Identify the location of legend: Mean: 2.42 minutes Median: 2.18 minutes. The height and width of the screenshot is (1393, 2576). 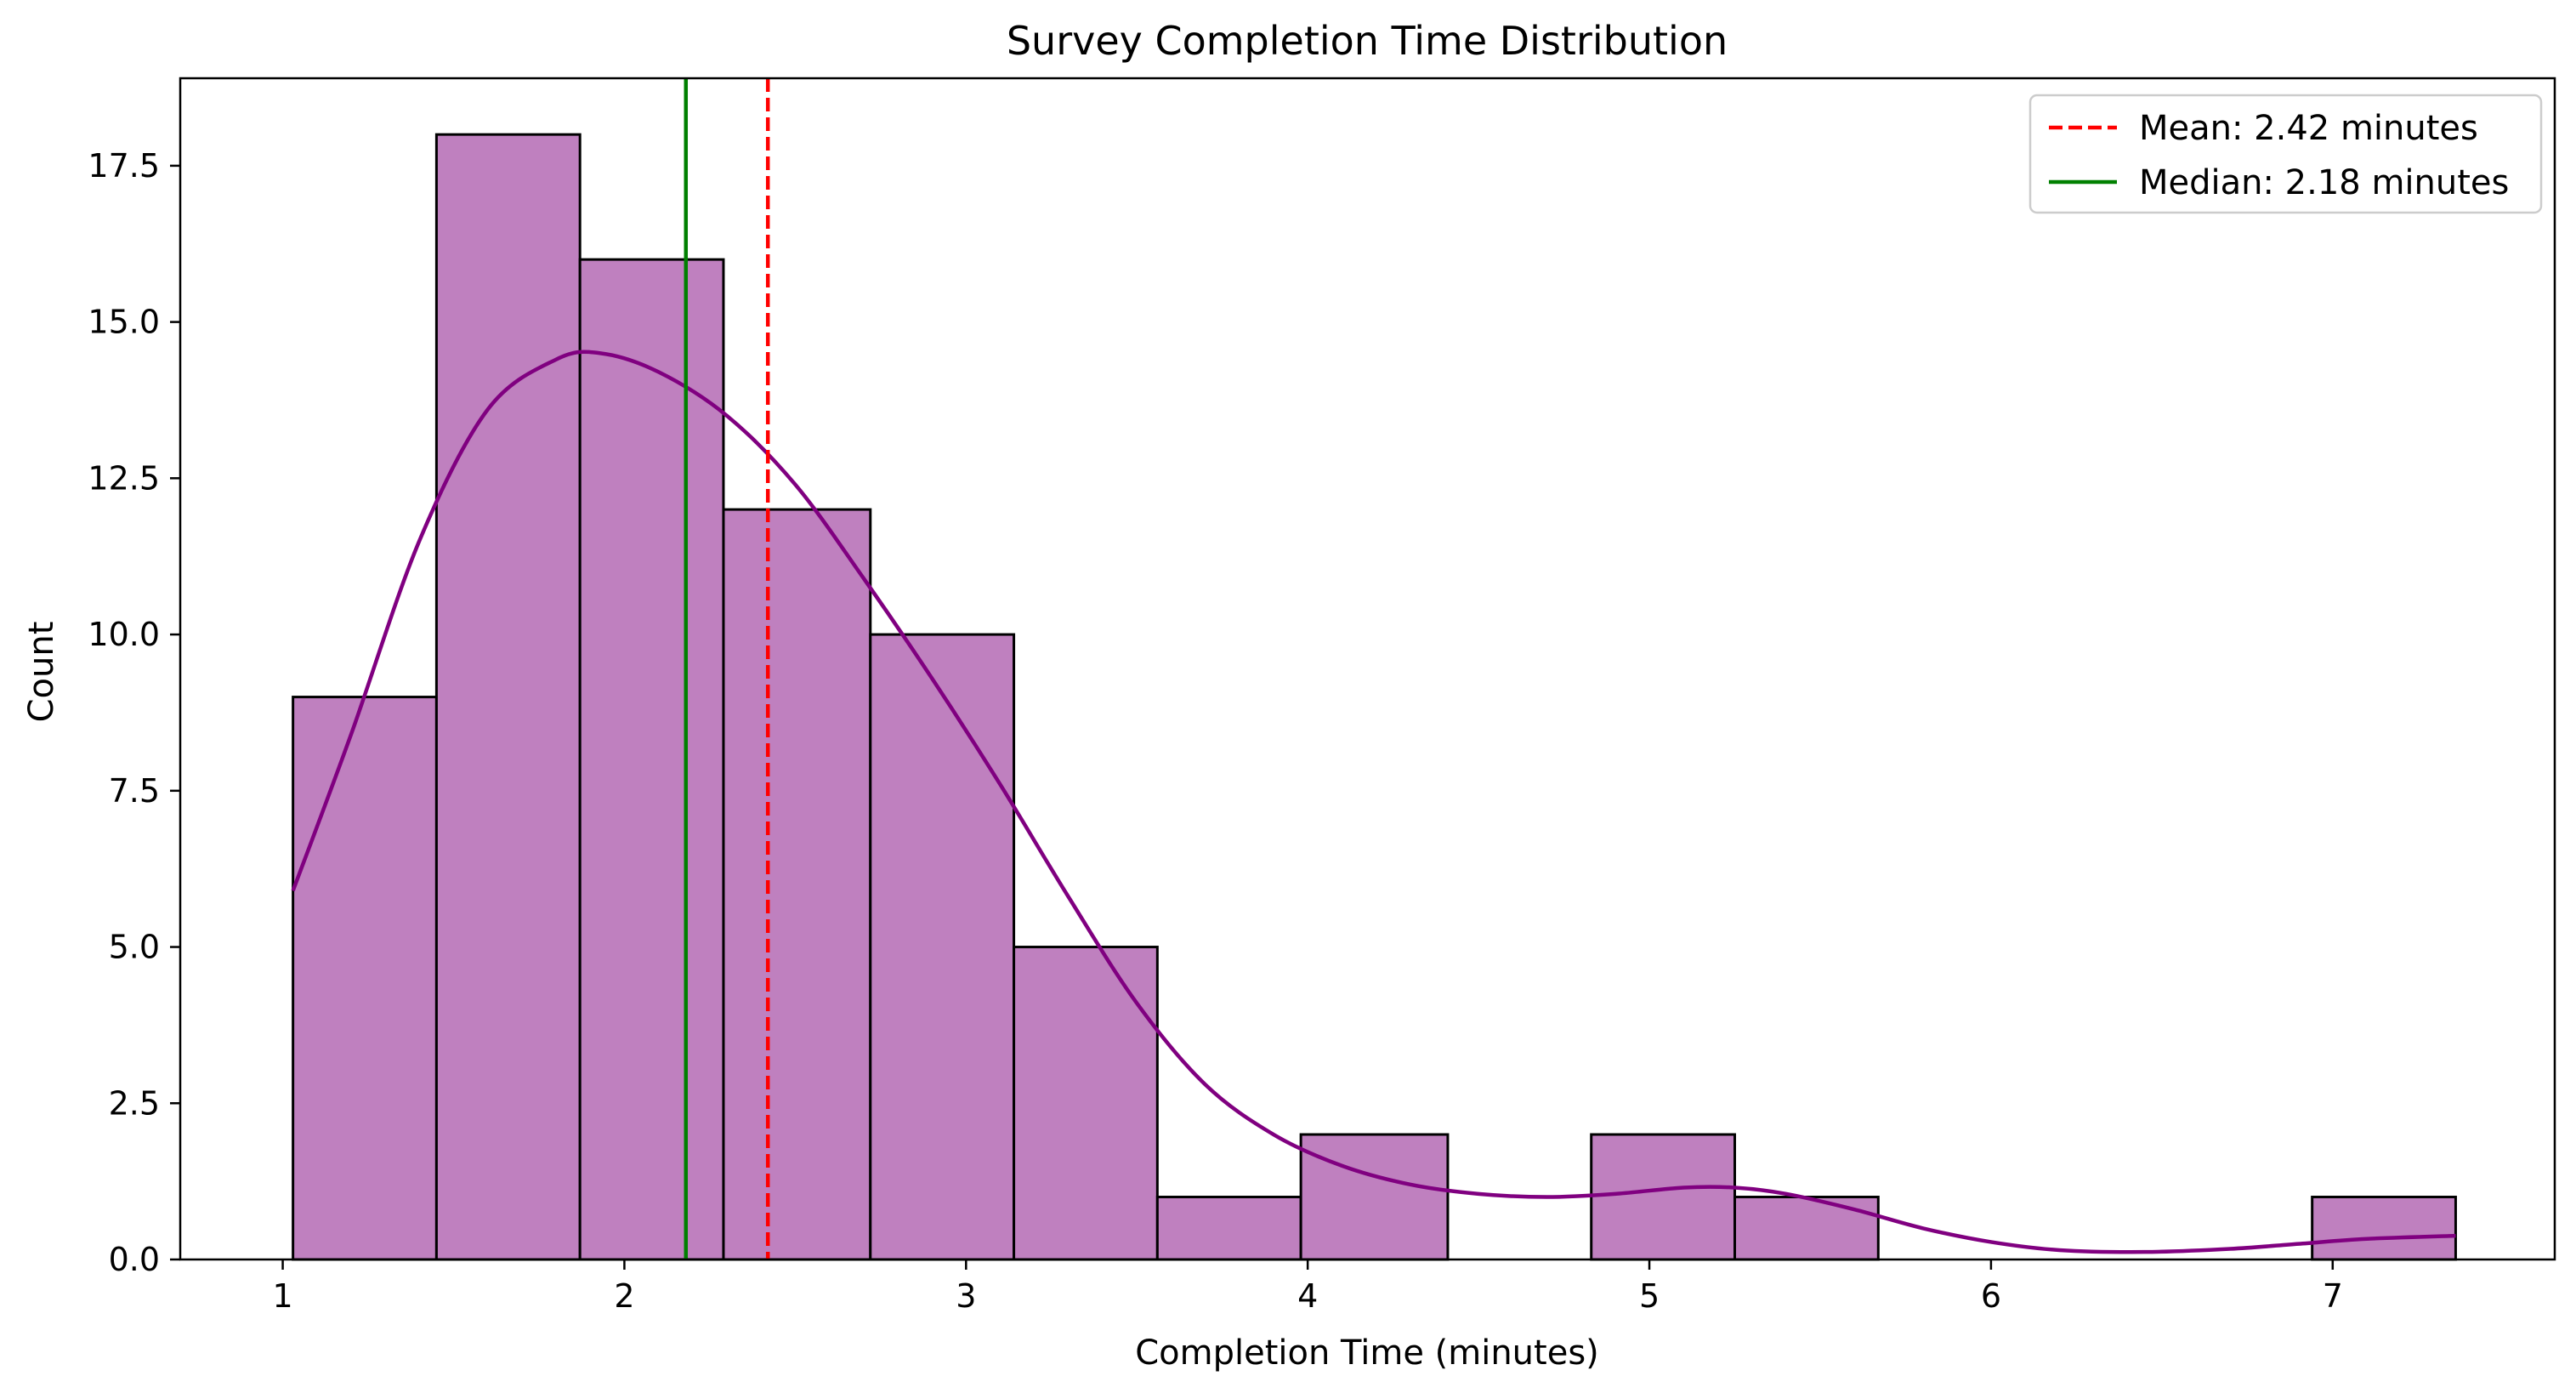
(2286, 154).